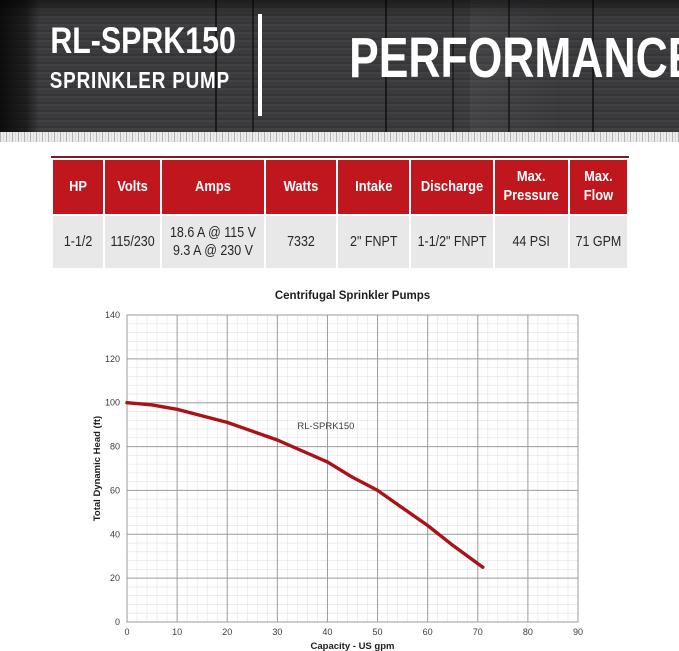  I want to click on y-tick-label: 0, so click(117, 622).